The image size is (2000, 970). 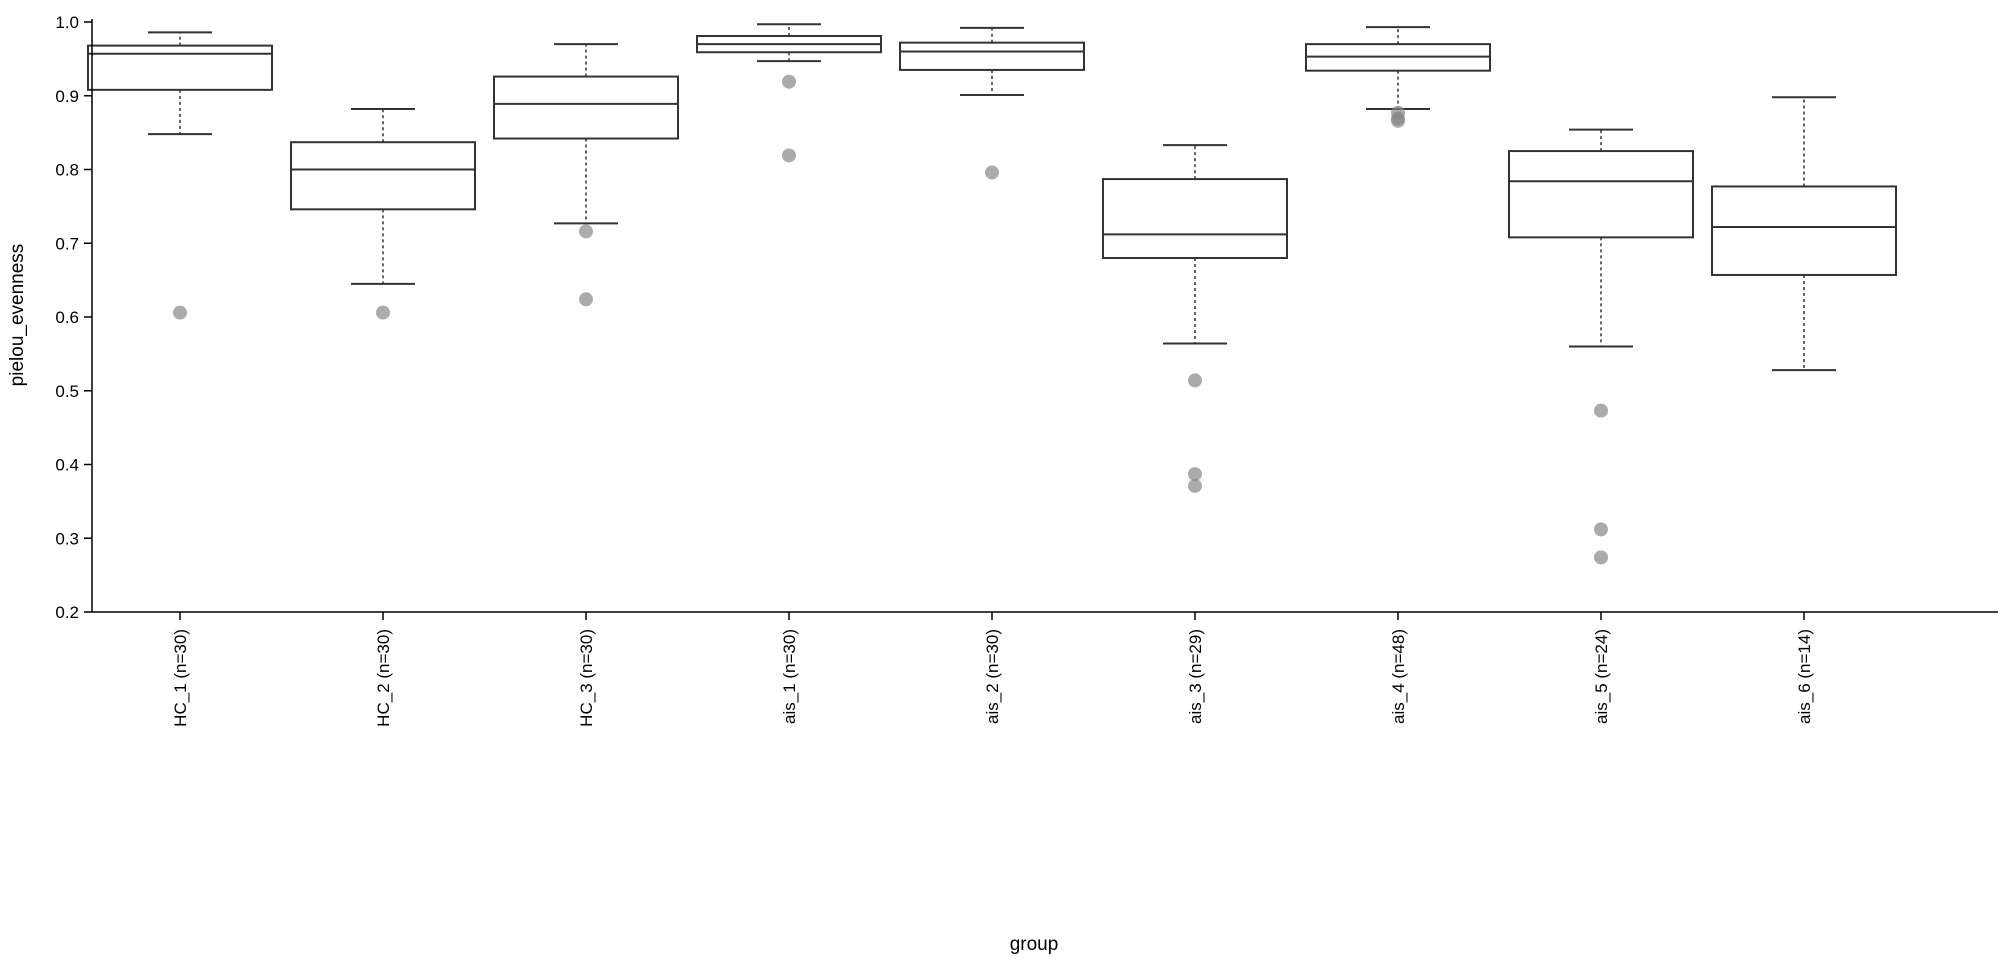 What do you see at coordinates (67, 612) in the screenshot?
I see `y-tick-label: 0.2` at bounding box center [67, 612].